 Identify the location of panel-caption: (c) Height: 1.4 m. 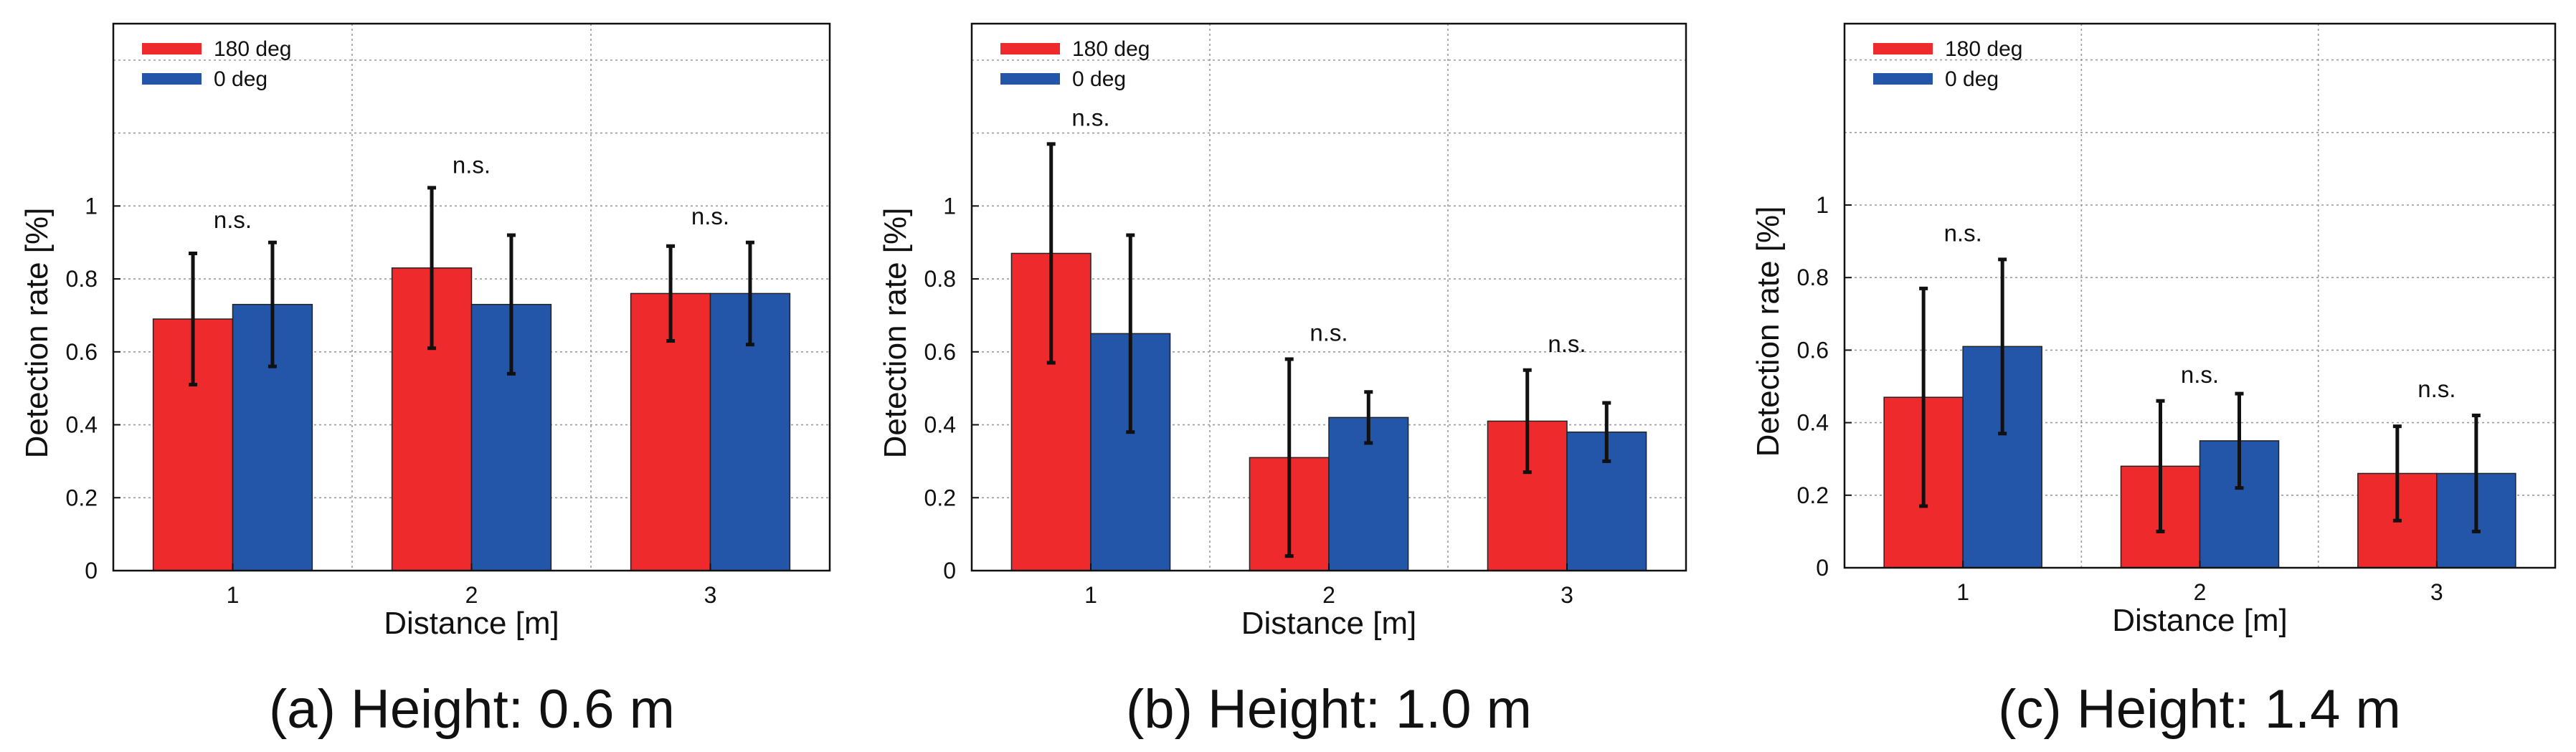
(2199, 709).